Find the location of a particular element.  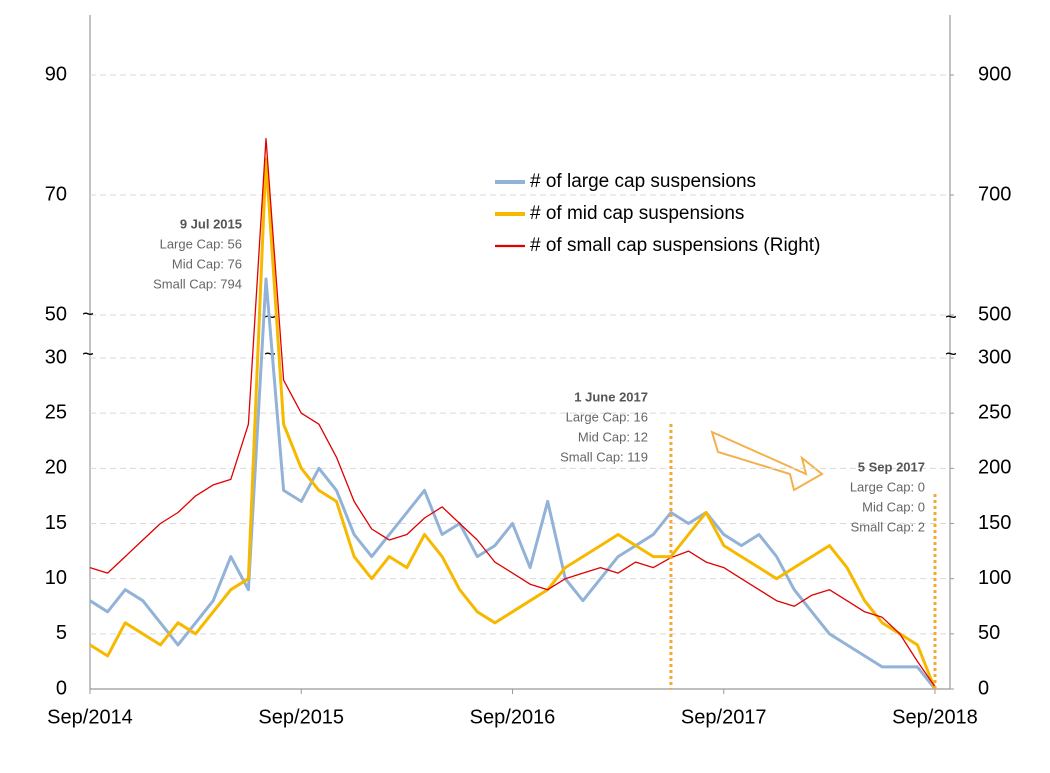

trend-arrow is located at coordinates (767, 461).